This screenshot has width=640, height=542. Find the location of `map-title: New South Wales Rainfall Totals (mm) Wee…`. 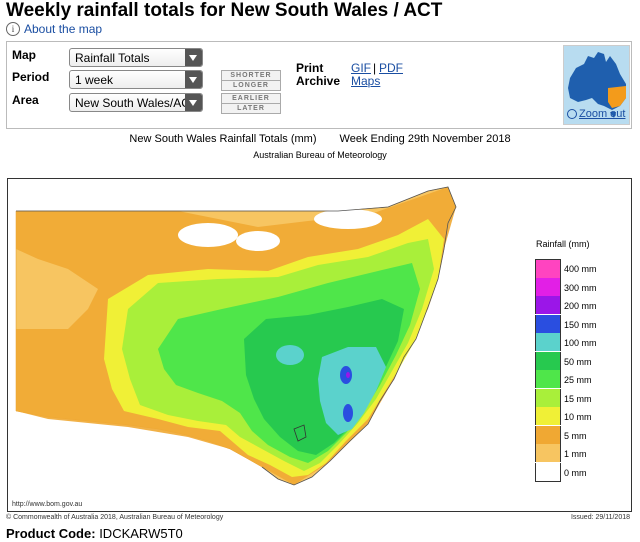

map-title: New South Wales Rainfall Totals (mm) Wee… is located at coordinates (320, 139).